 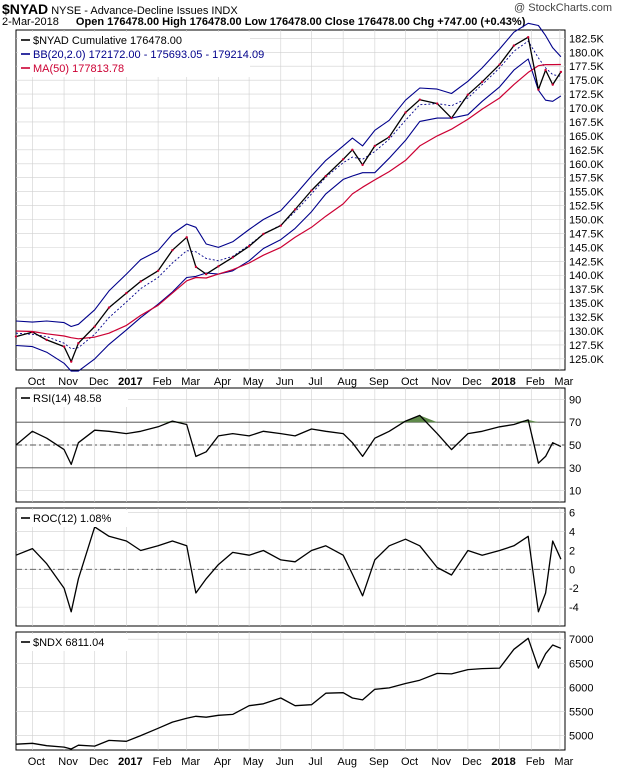 What do you see at coordinates (288, 569) in the screenshot?
I see `roc-line` at bounding box center [288, 569].